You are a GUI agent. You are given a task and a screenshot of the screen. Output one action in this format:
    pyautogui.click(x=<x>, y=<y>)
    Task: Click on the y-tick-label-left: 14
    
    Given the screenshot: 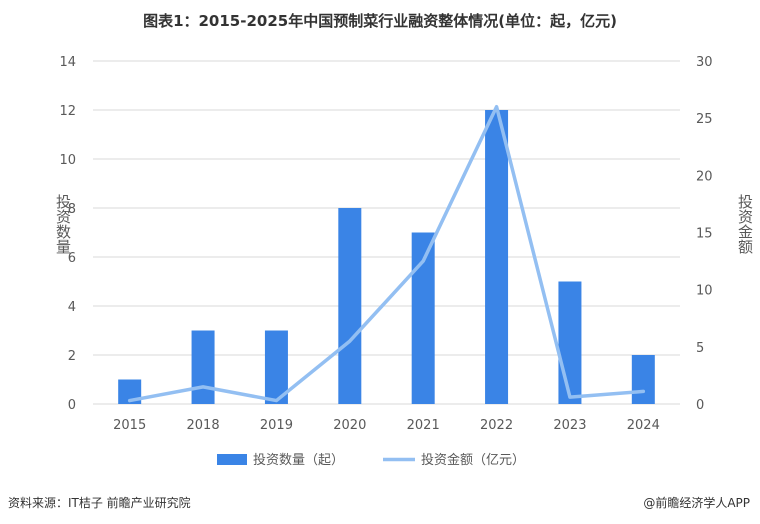 What is the action you would take?
    pyautogui.click(x=67, y=62)
    